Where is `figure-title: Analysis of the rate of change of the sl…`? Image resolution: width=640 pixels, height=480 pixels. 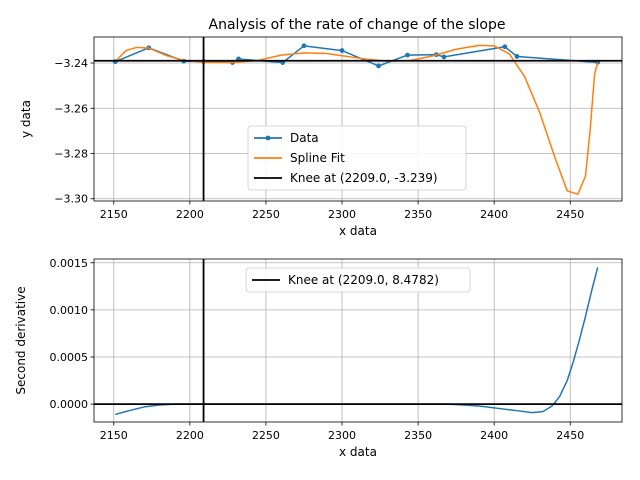
figure-title: Analysis of the rate of change of the sl… is located at coordinates (357, 25).